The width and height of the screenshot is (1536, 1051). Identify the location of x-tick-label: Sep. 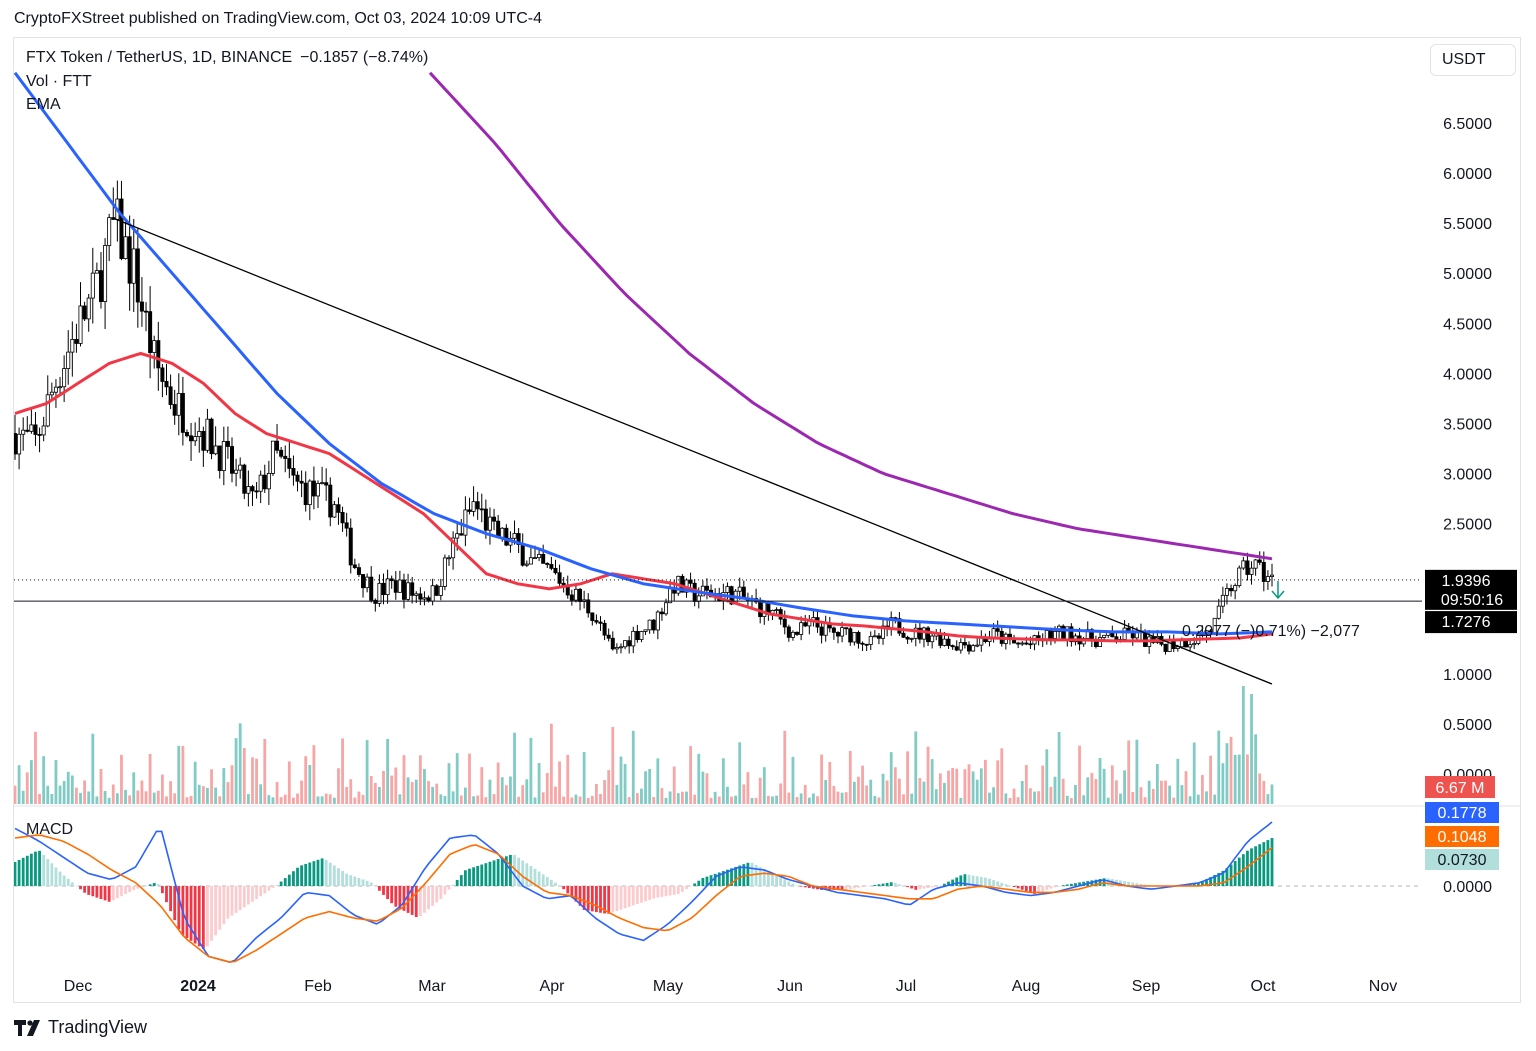
(1146, 986).